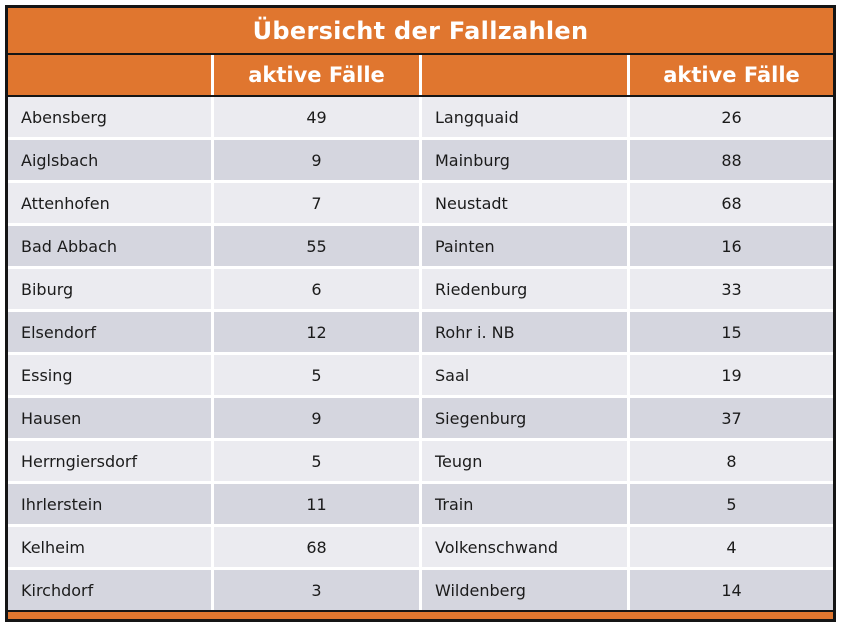 The image size is (841, 622). I want to click on table-header-row: aktive Fälle aktive Fälle, so click(420, 76).